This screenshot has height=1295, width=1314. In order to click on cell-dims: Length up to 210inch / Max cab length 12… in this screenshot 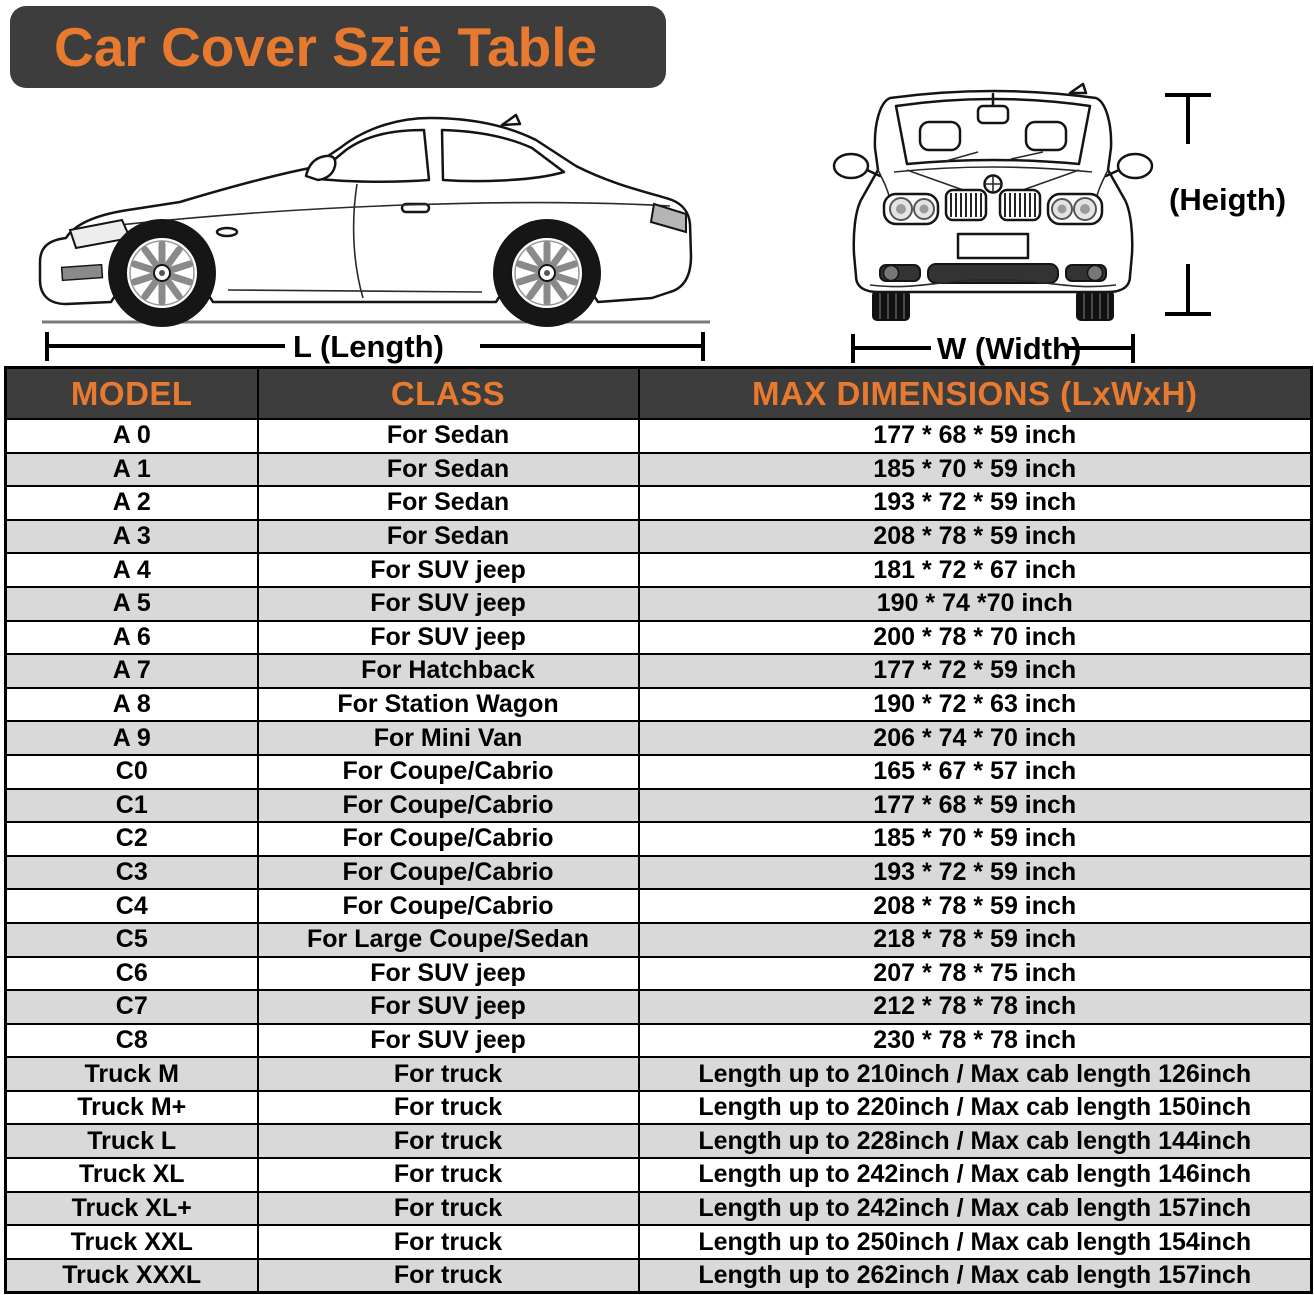, I will do `click(975, 1074)`.